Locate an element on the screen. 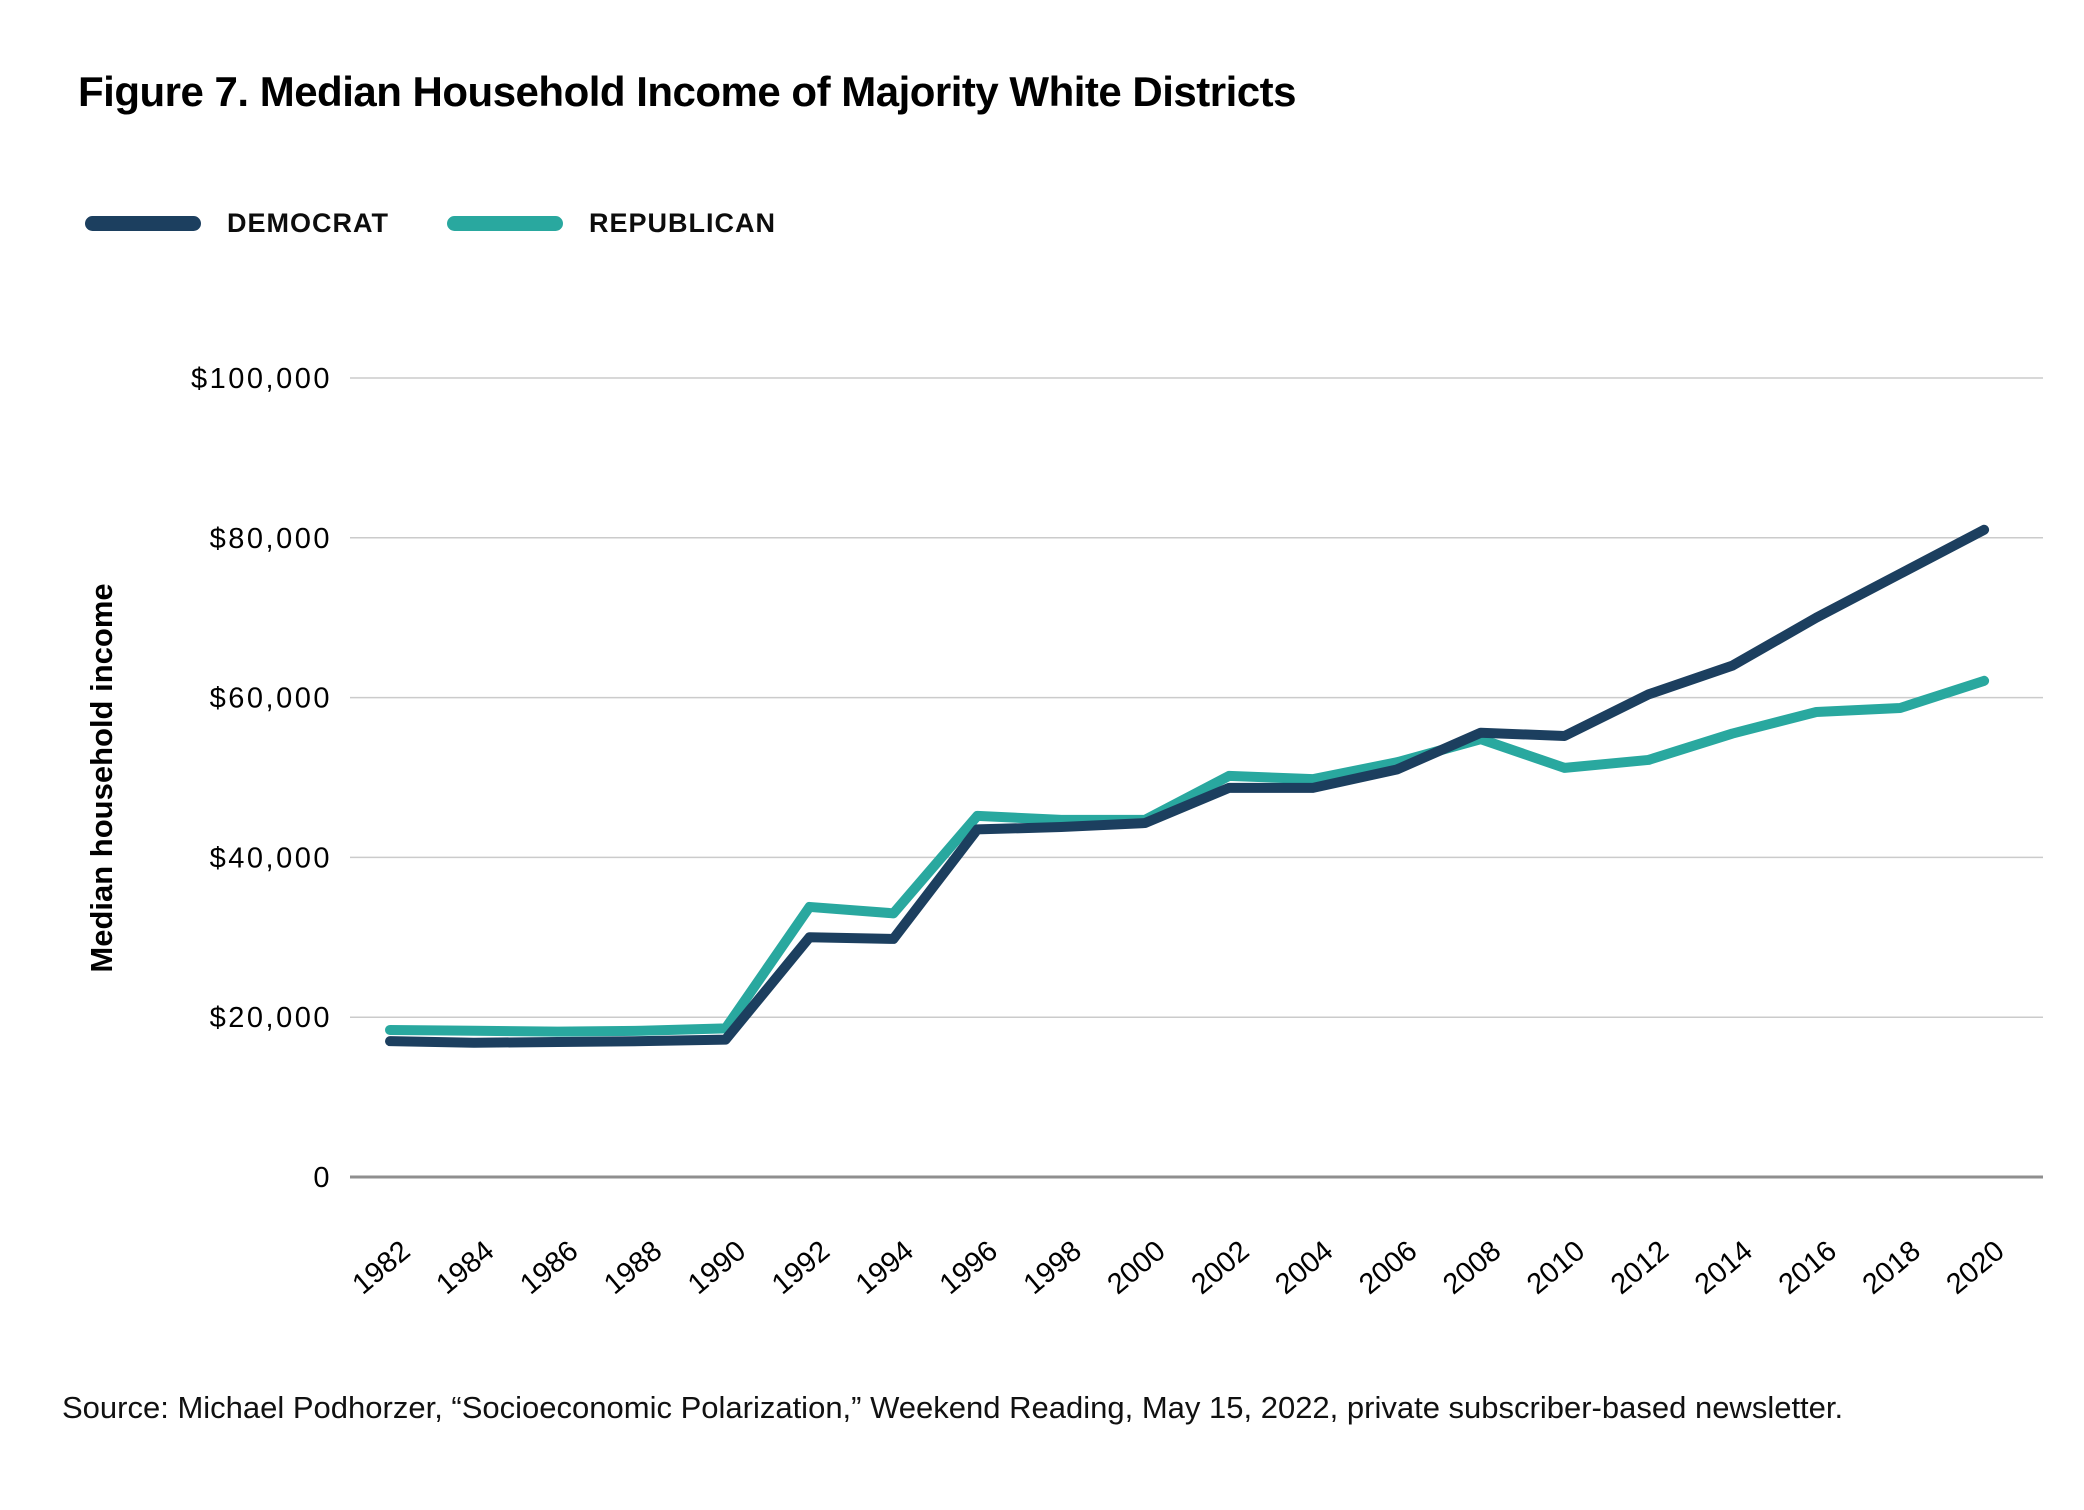 This screenshot has width=2084, height=1510. legend-swatch-republican is located at coordinates (504, 223).